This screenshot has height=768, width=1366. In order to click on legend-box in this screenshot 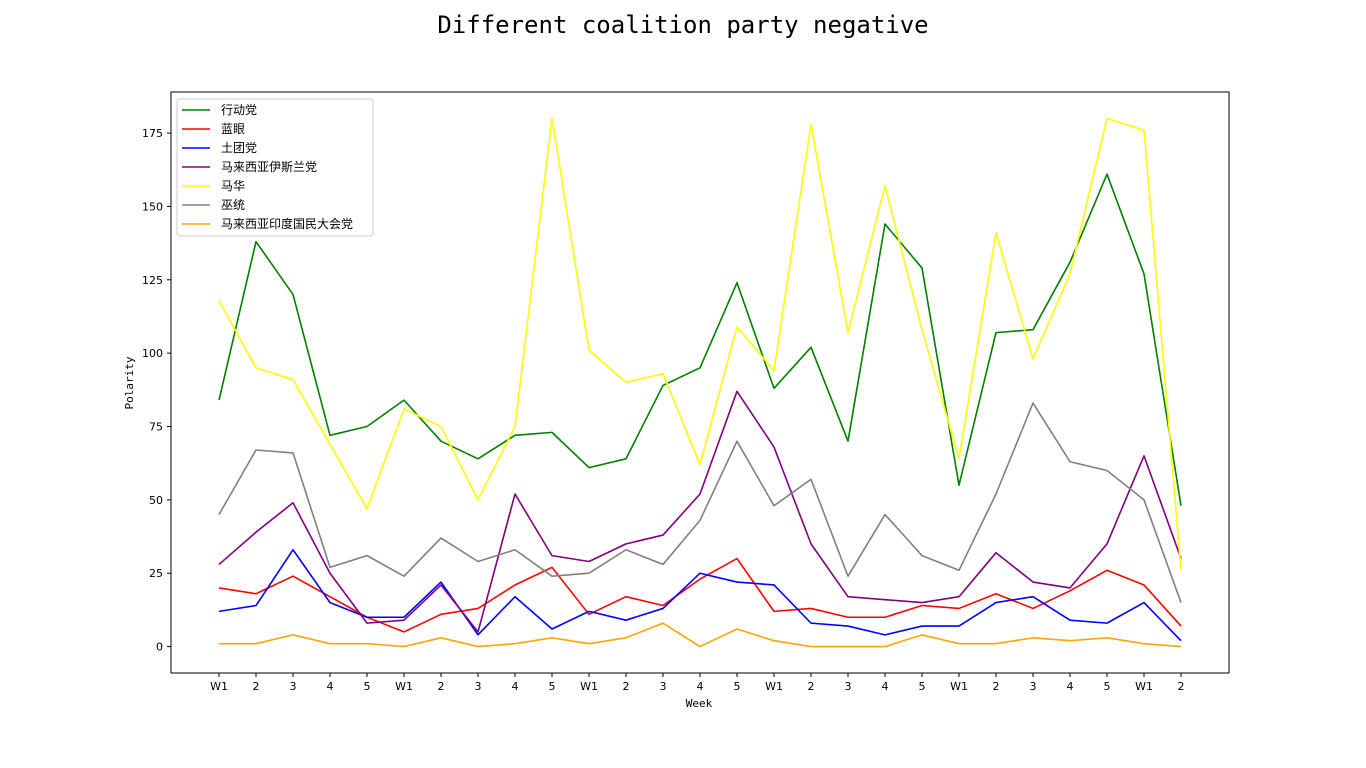, I will do `click(275, 167)`.